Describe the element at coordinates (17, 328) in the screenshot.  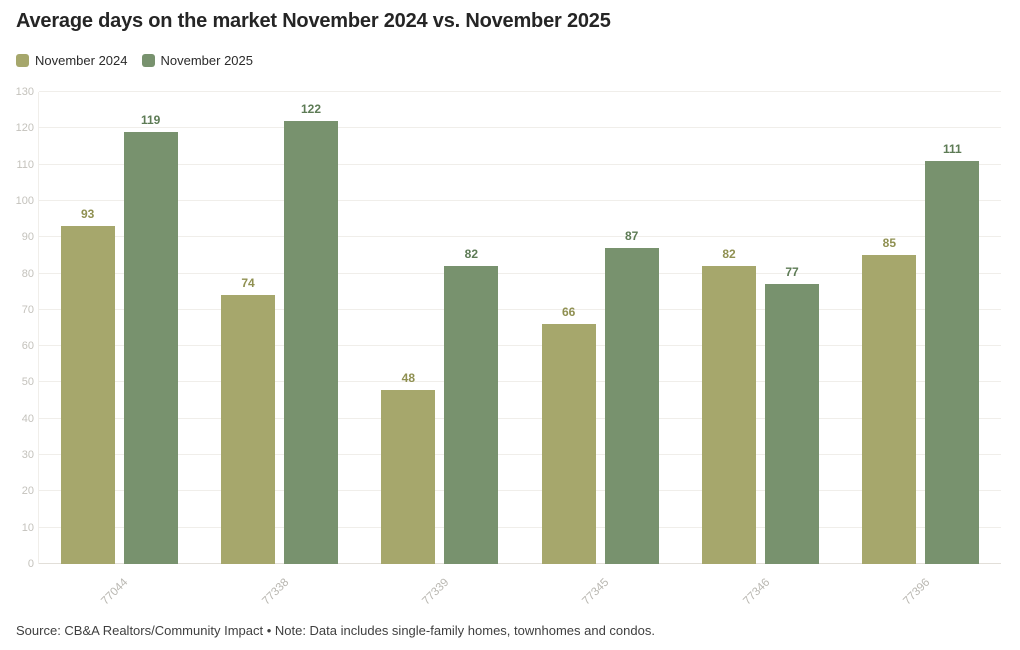
I see `y-axis: 0 10 20 30 40 50 60 70 80 90 100 110 120 130` at that location.